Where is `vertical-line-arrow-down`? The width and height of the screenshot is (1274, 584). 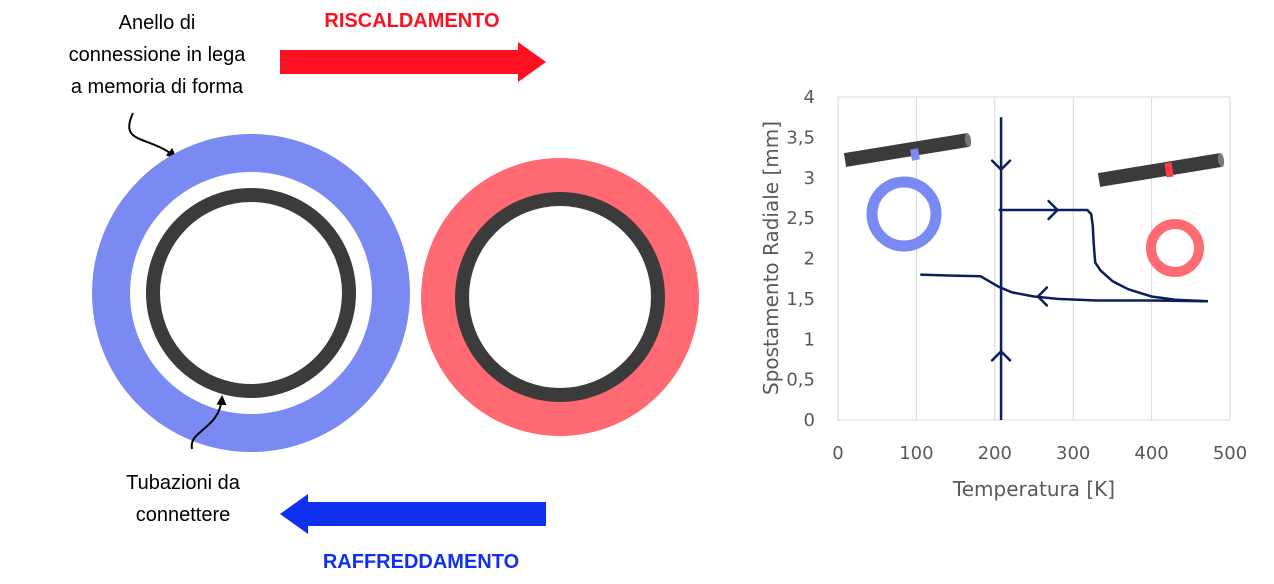 vertical-line-arrow-down is located at coordinates (1001, 165).